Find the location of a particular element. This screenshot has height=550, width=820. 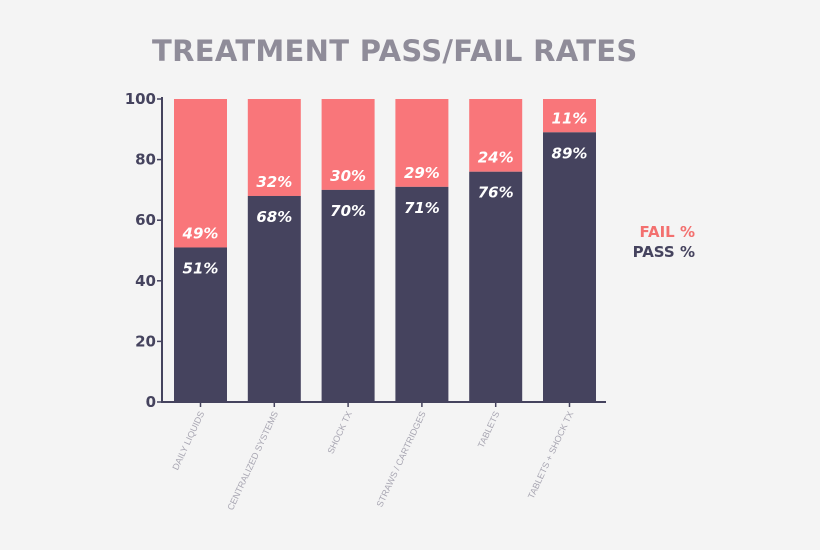

y-tick-label-2: 40 is located at coordinates (145, 281).